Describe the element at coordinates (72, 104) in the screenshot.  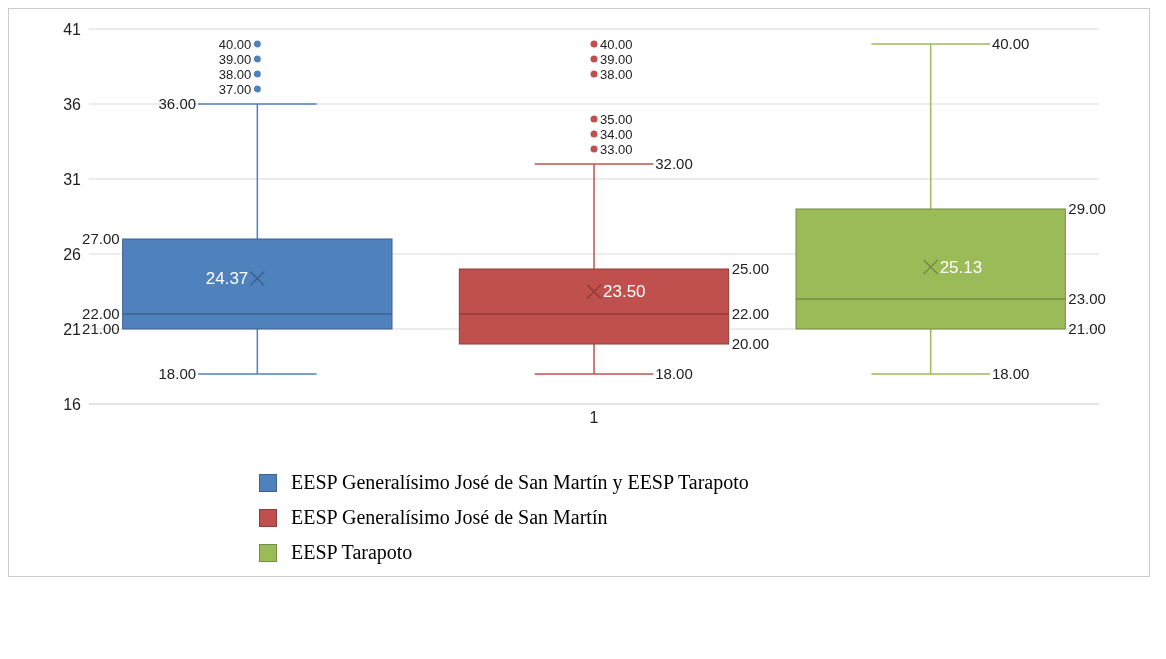
I see `y-tick-label: 36` at that location.